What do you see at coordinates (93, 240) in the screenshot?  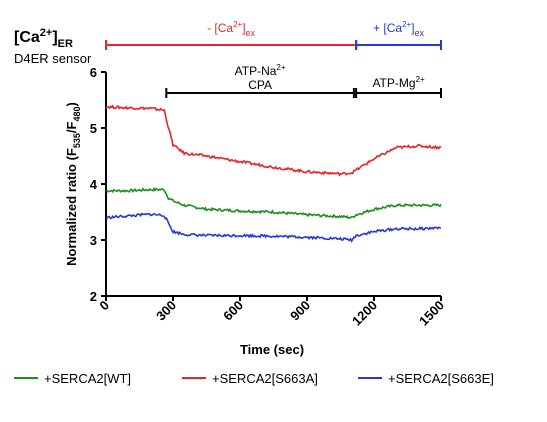 I see `y-tick-label: 3` at bounding box center [93, 240].